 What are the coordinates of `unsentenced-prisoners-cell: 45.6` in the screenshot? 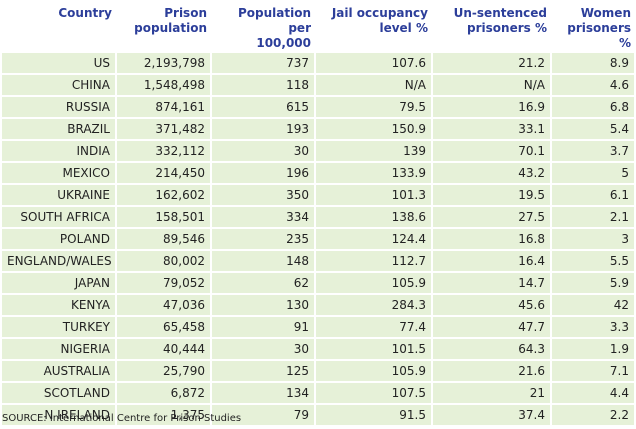 It's located at (491, 305).